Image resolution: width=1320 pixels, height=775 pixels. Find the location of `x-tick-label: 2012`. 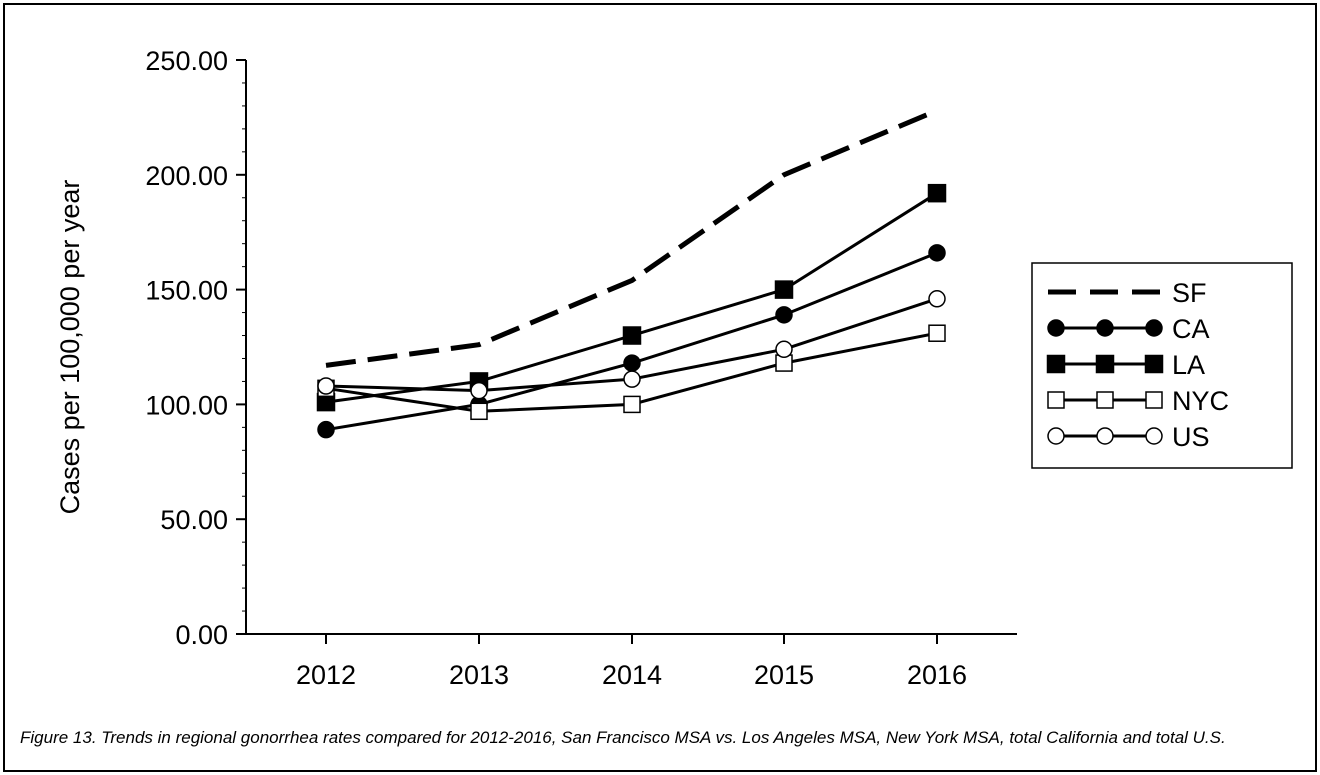

x-tick-label: 2012 is located at coordinates (326, 675).